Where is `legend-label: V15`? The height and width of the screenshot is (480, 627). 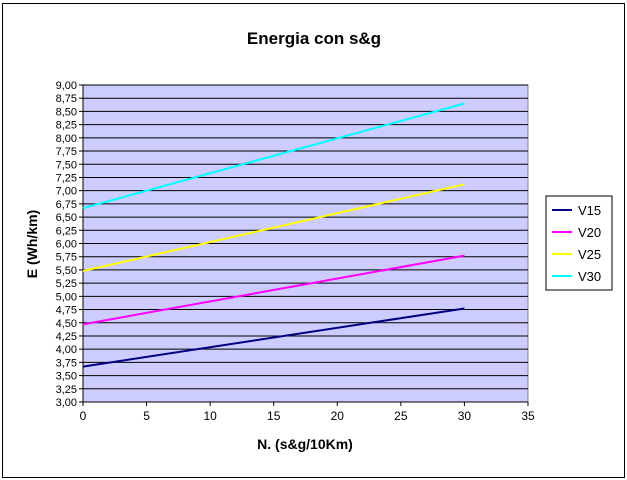 legend-label: V15 is located at coordinates (589, 210).